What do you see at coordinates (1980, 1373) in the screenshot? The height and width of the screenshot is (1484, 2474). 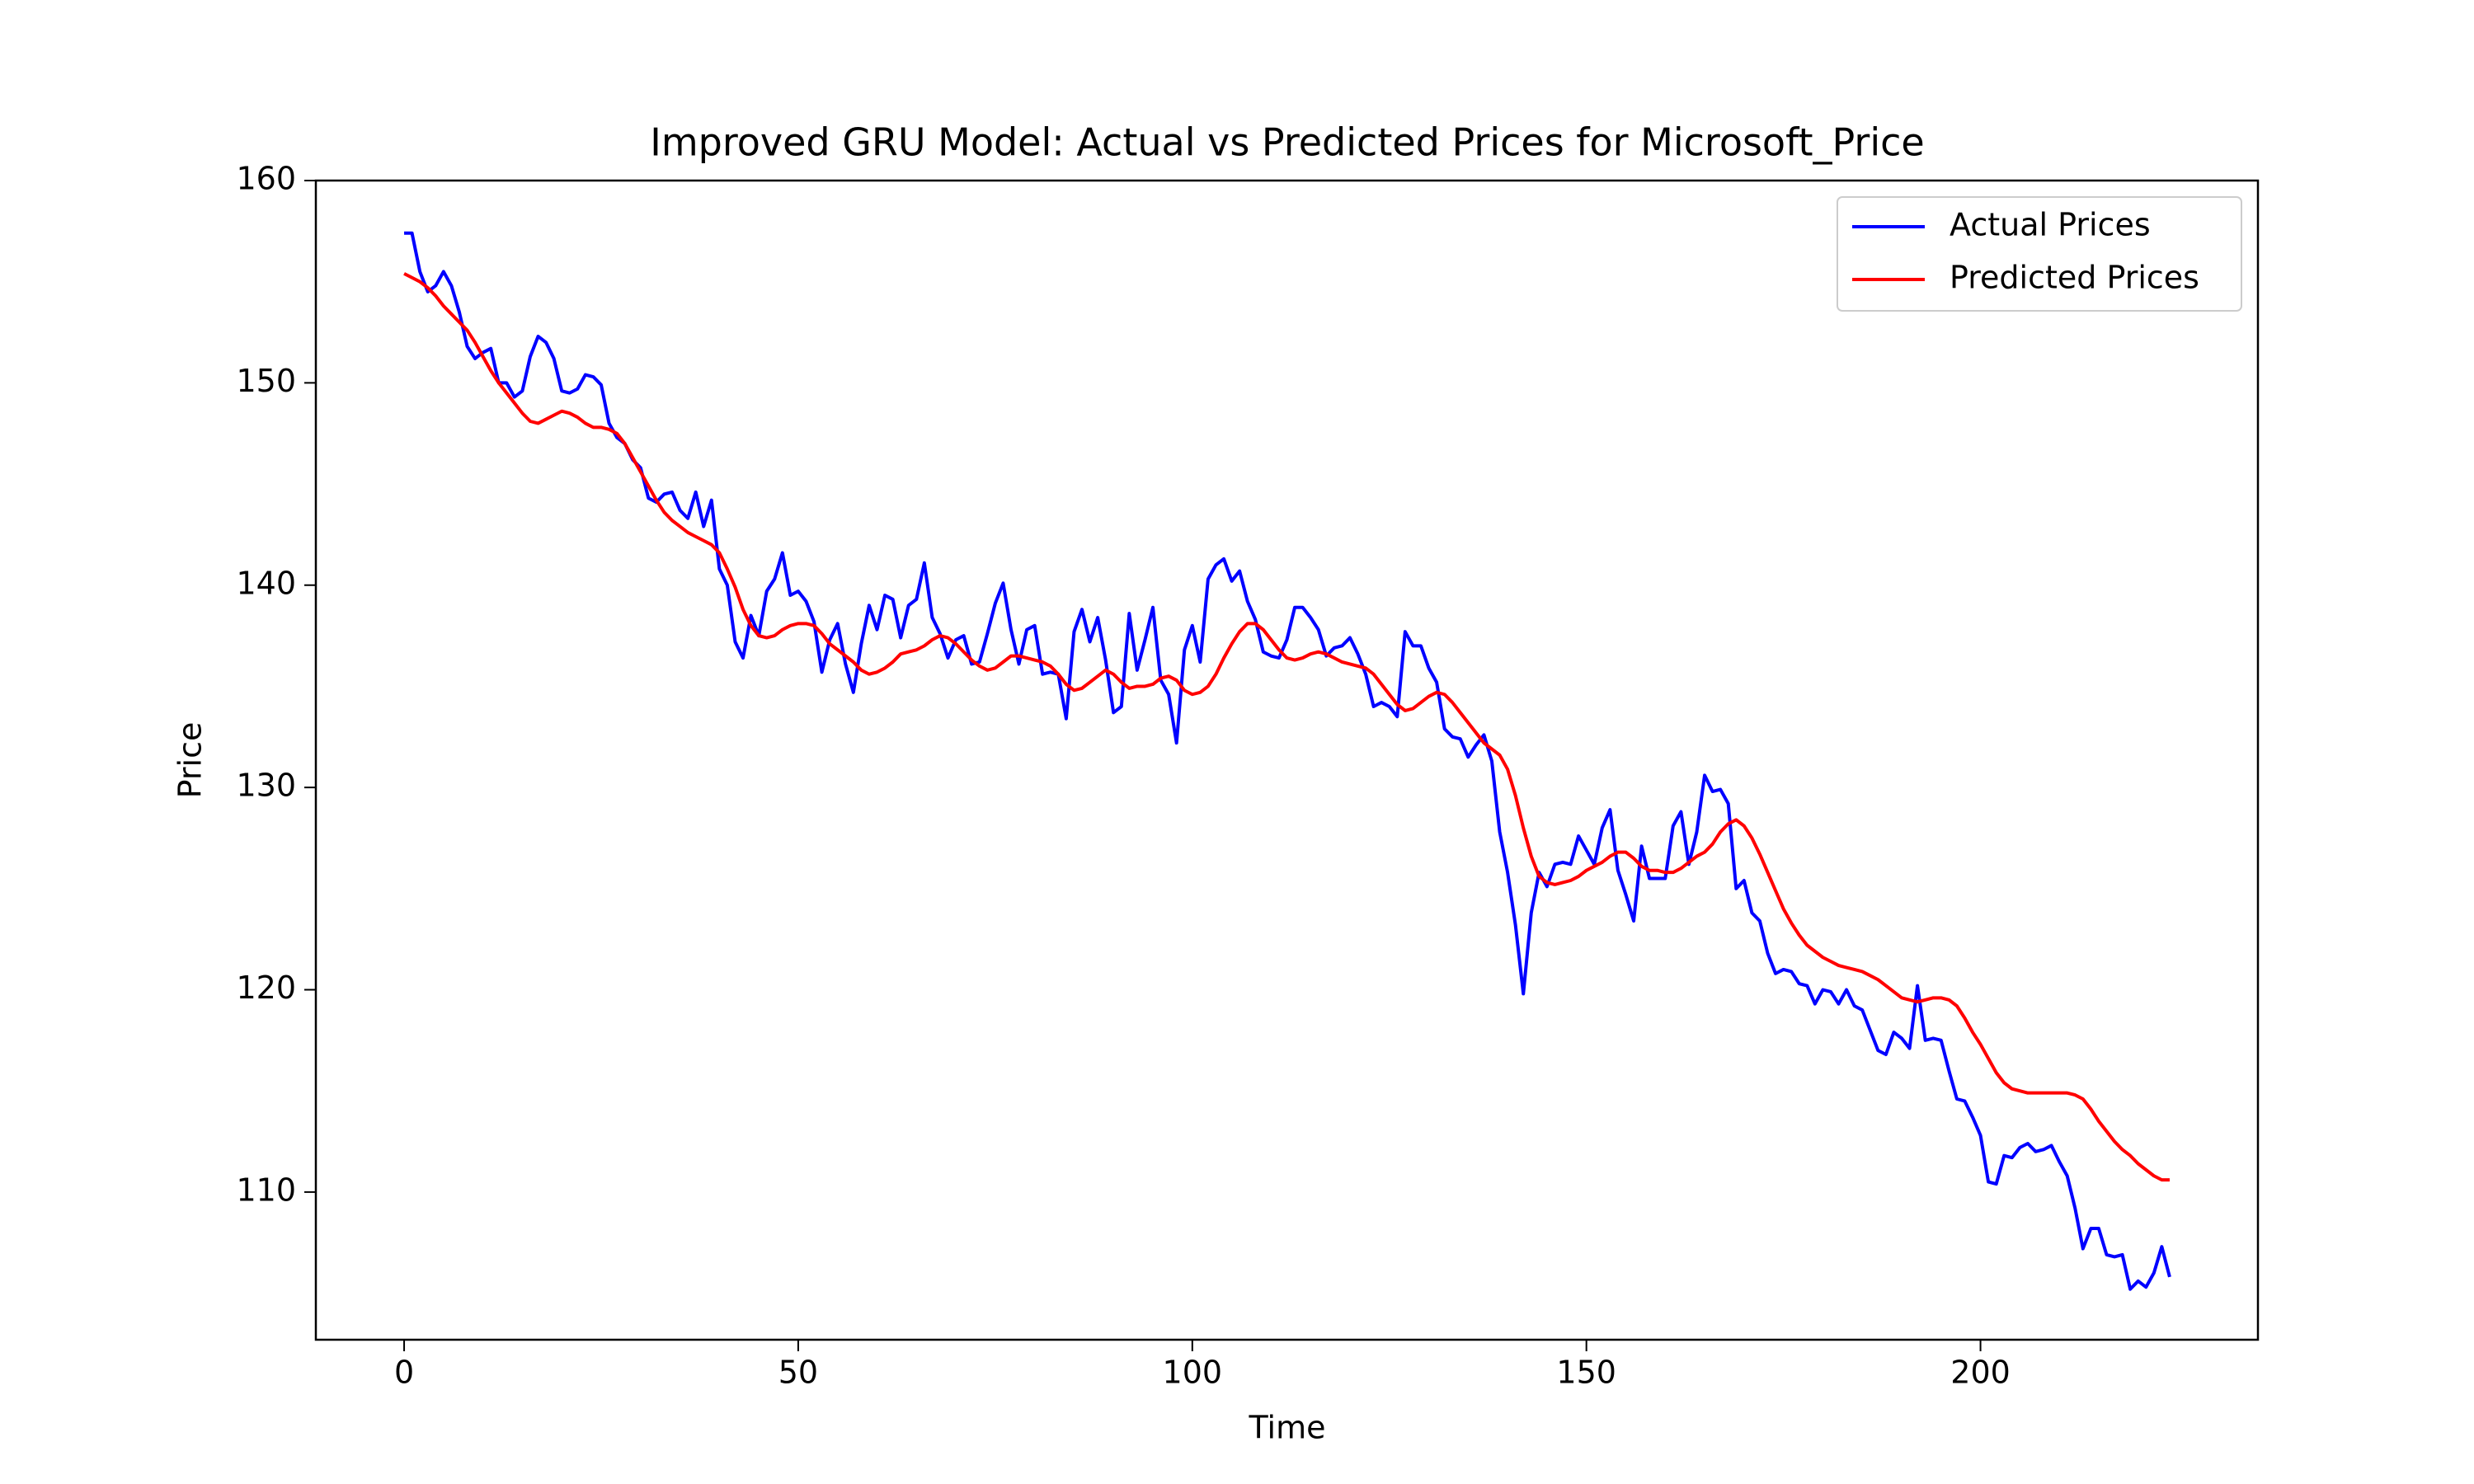 I see `x-tick-label: 200` at bounding box center [1980, 1373].